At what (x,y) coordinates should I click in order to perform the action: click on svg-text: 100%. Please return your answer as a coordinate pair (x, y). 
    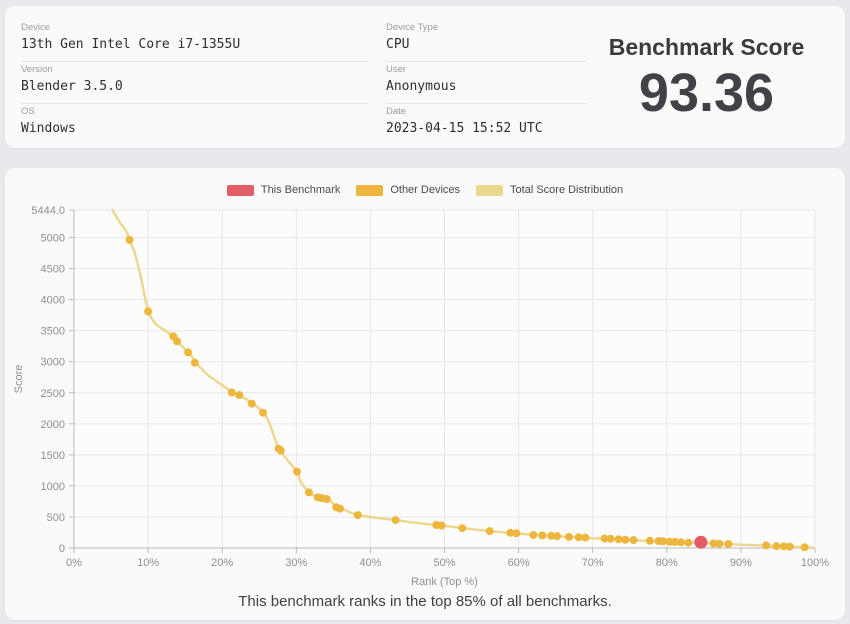
    Looking at the image, I should click on (815, 563).